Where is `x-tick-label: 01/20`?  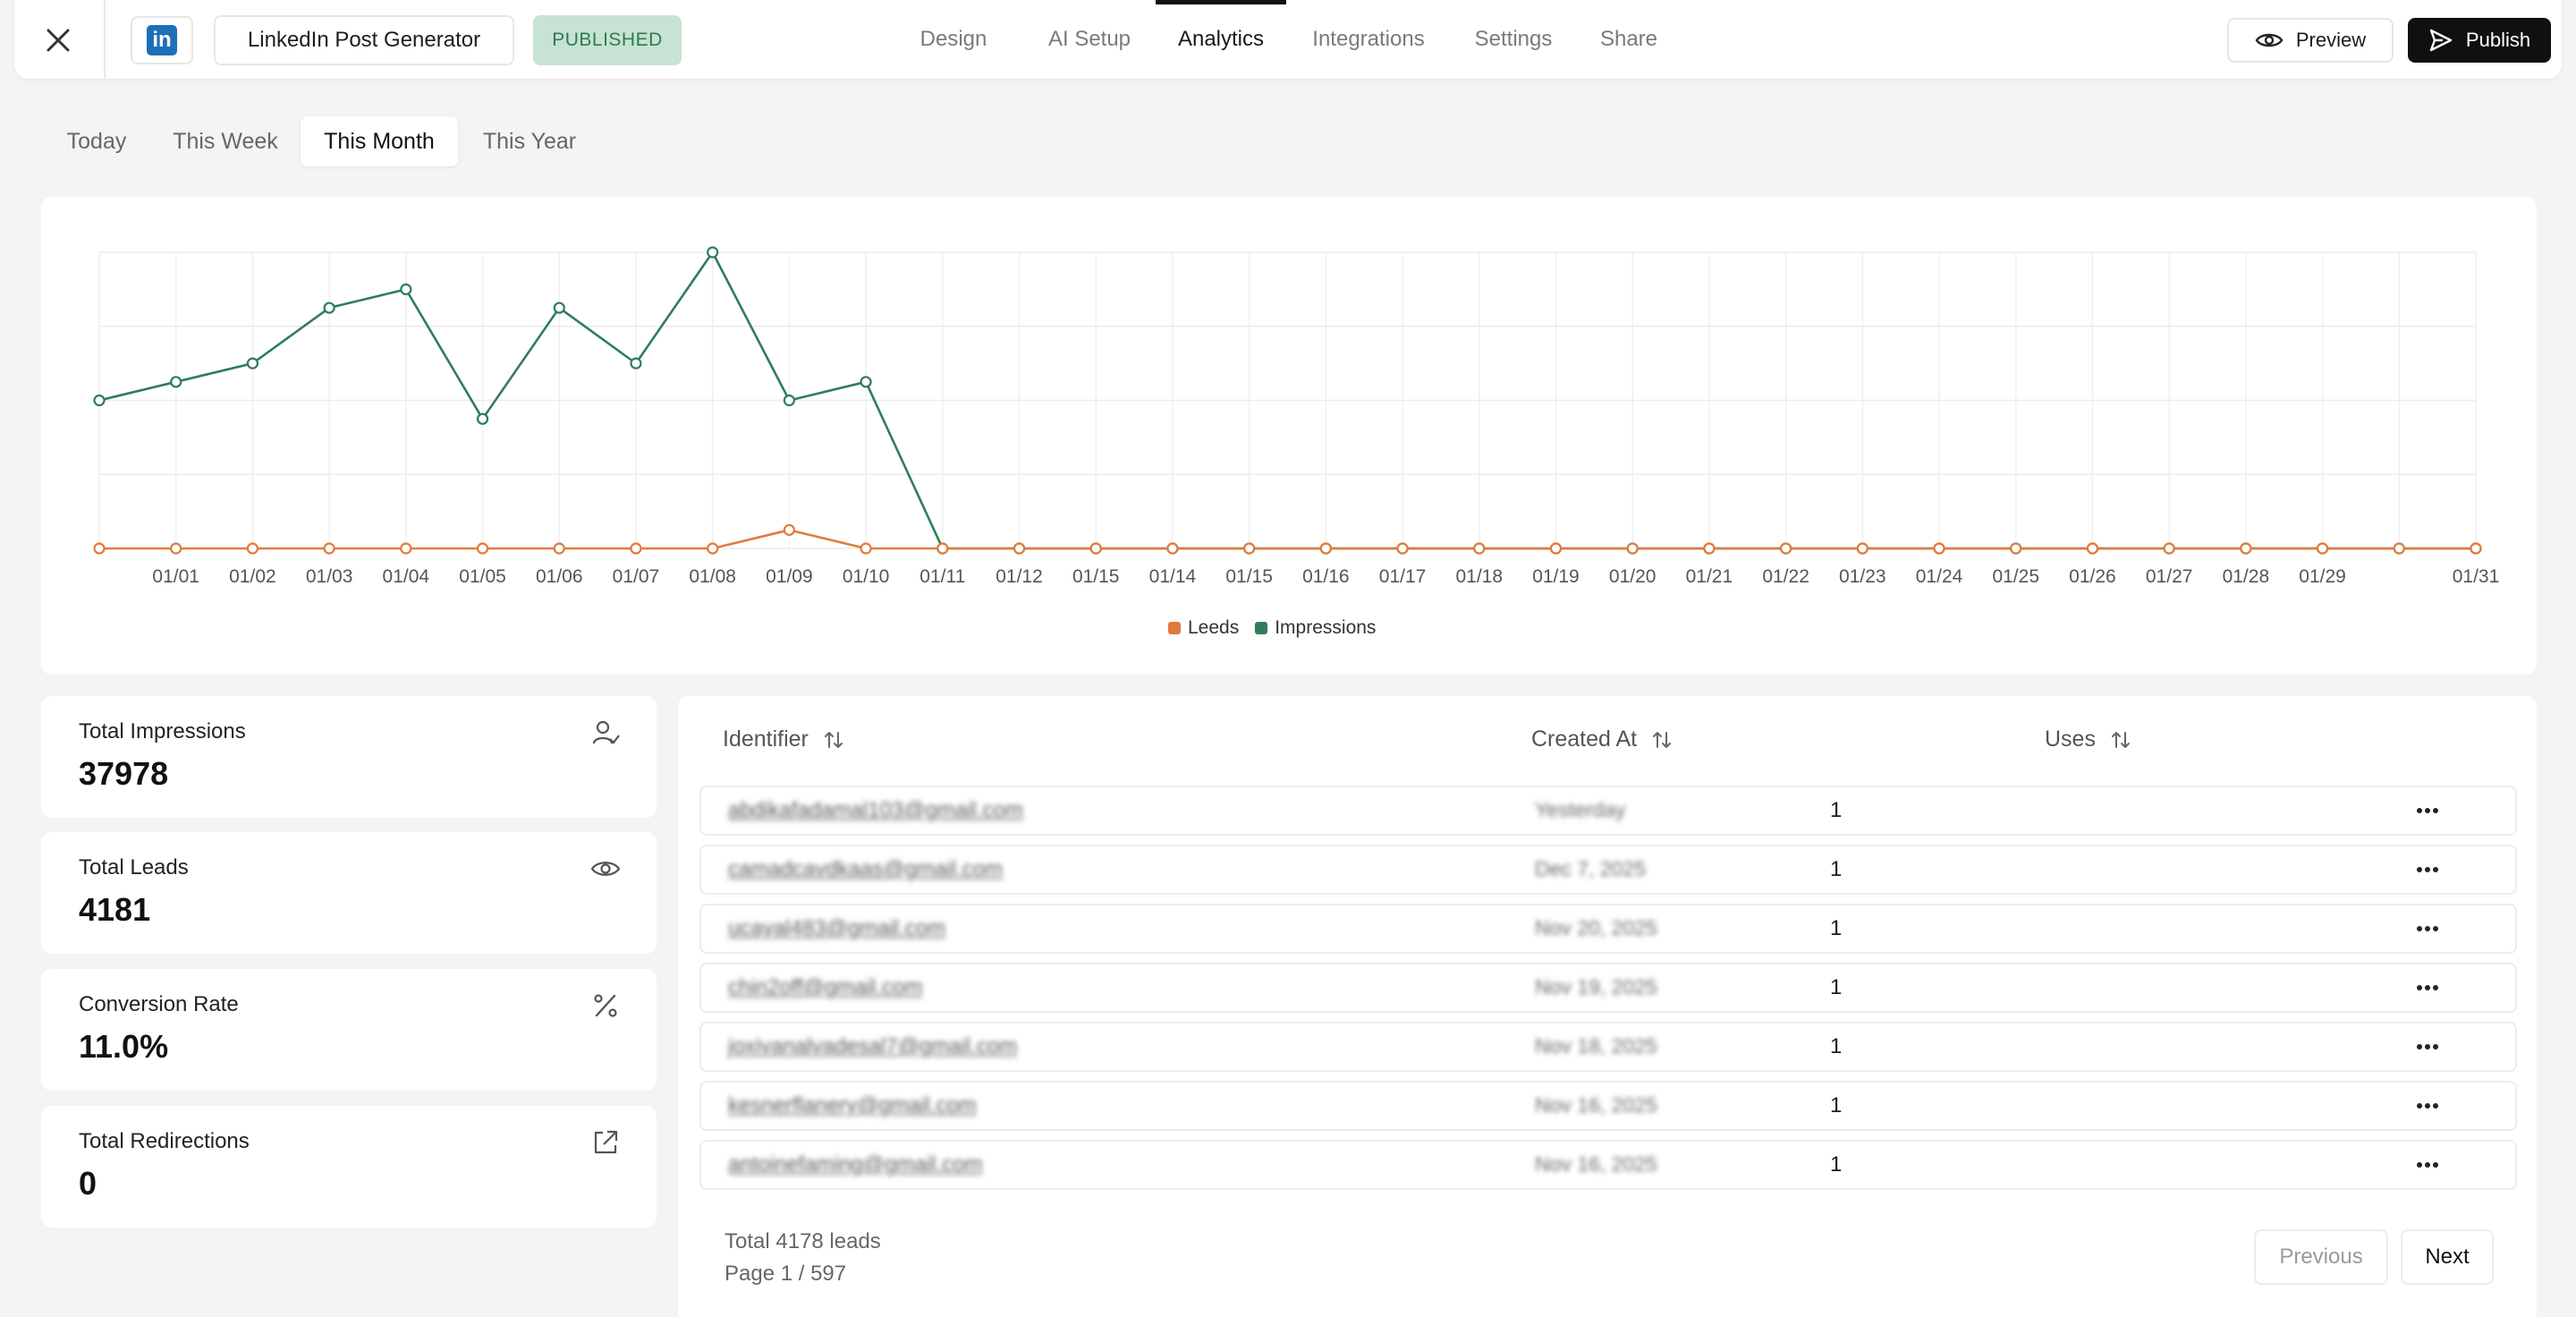
x-tick-label: 01/20 is located at coordinates (1633, 577).